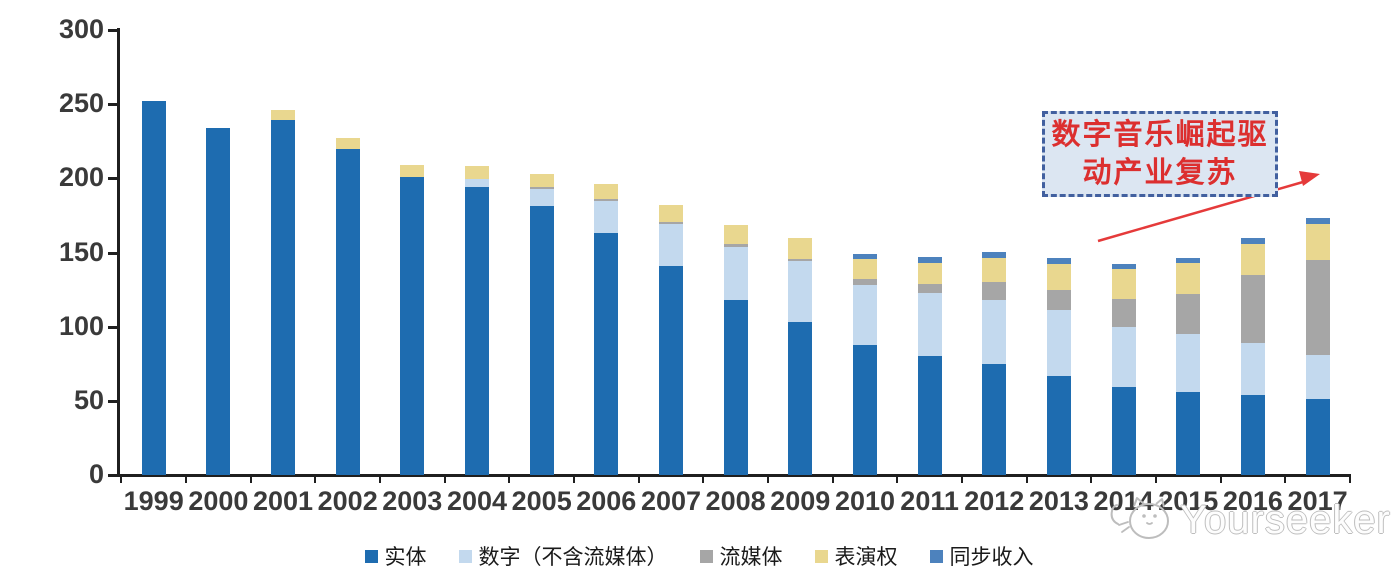 This screenshot has height=582, width=1398. Describe the element at coordinates (994, 331) in the screenshot. I see `segment-digital-2012` at that location.